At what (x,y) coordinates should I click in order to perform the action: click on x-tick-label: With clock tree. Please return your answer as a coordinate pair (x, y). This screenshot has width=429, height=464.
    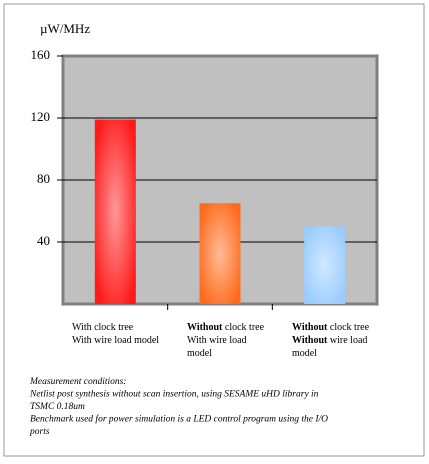
    Looking at the image, I should click on (103, 327).